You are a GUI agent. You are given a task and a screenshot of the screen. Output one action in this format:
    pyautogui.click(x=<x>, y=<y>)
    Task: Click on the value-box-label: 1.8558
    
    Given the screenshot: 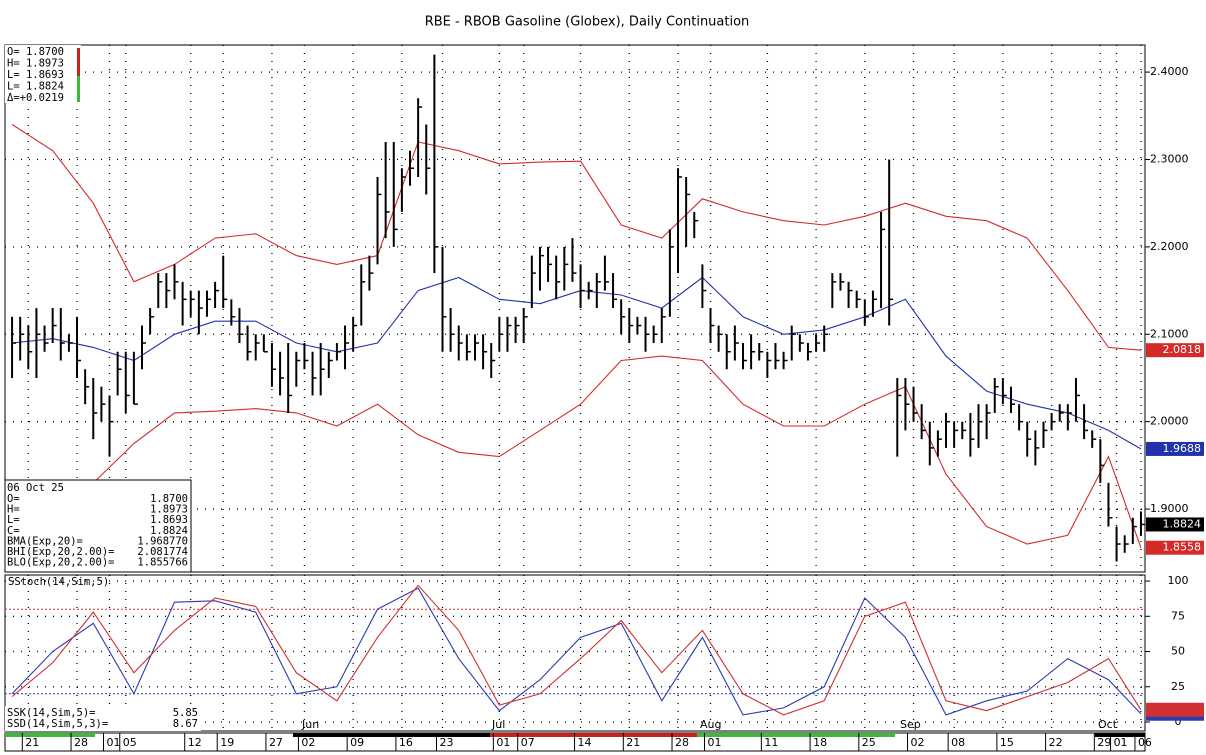 What is the action you would take?
    pyautogui.click(x=1182, y=547)
    